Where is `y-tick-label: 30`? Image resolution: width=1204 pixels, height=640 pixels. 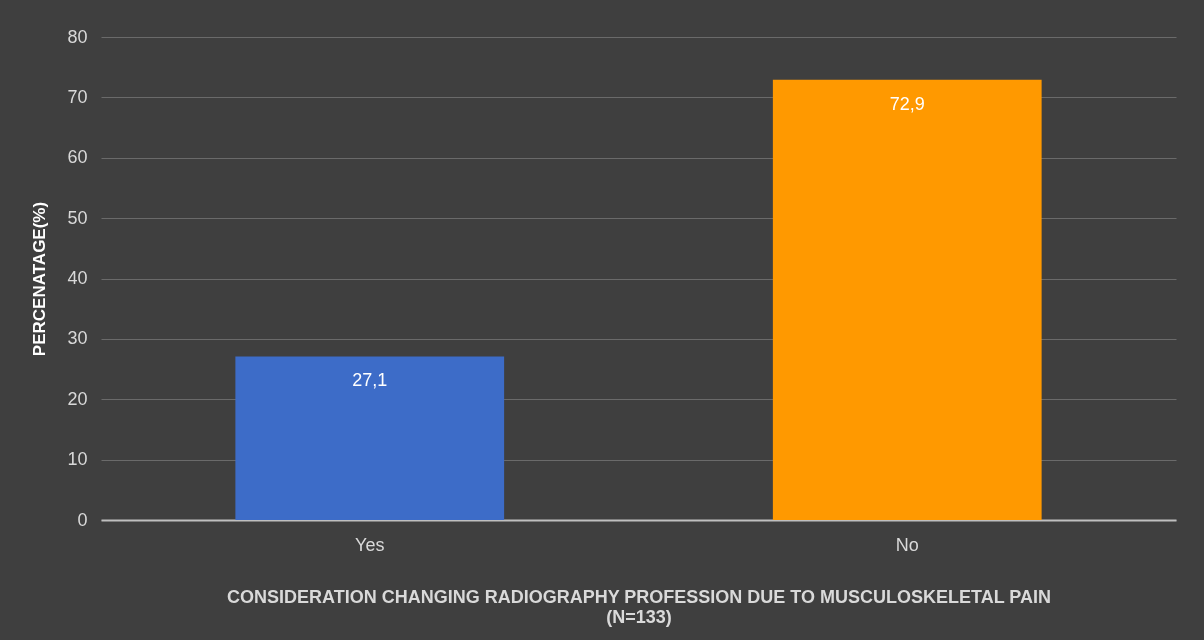
y-tick-label: 30 is located at coordinates (77, 338).